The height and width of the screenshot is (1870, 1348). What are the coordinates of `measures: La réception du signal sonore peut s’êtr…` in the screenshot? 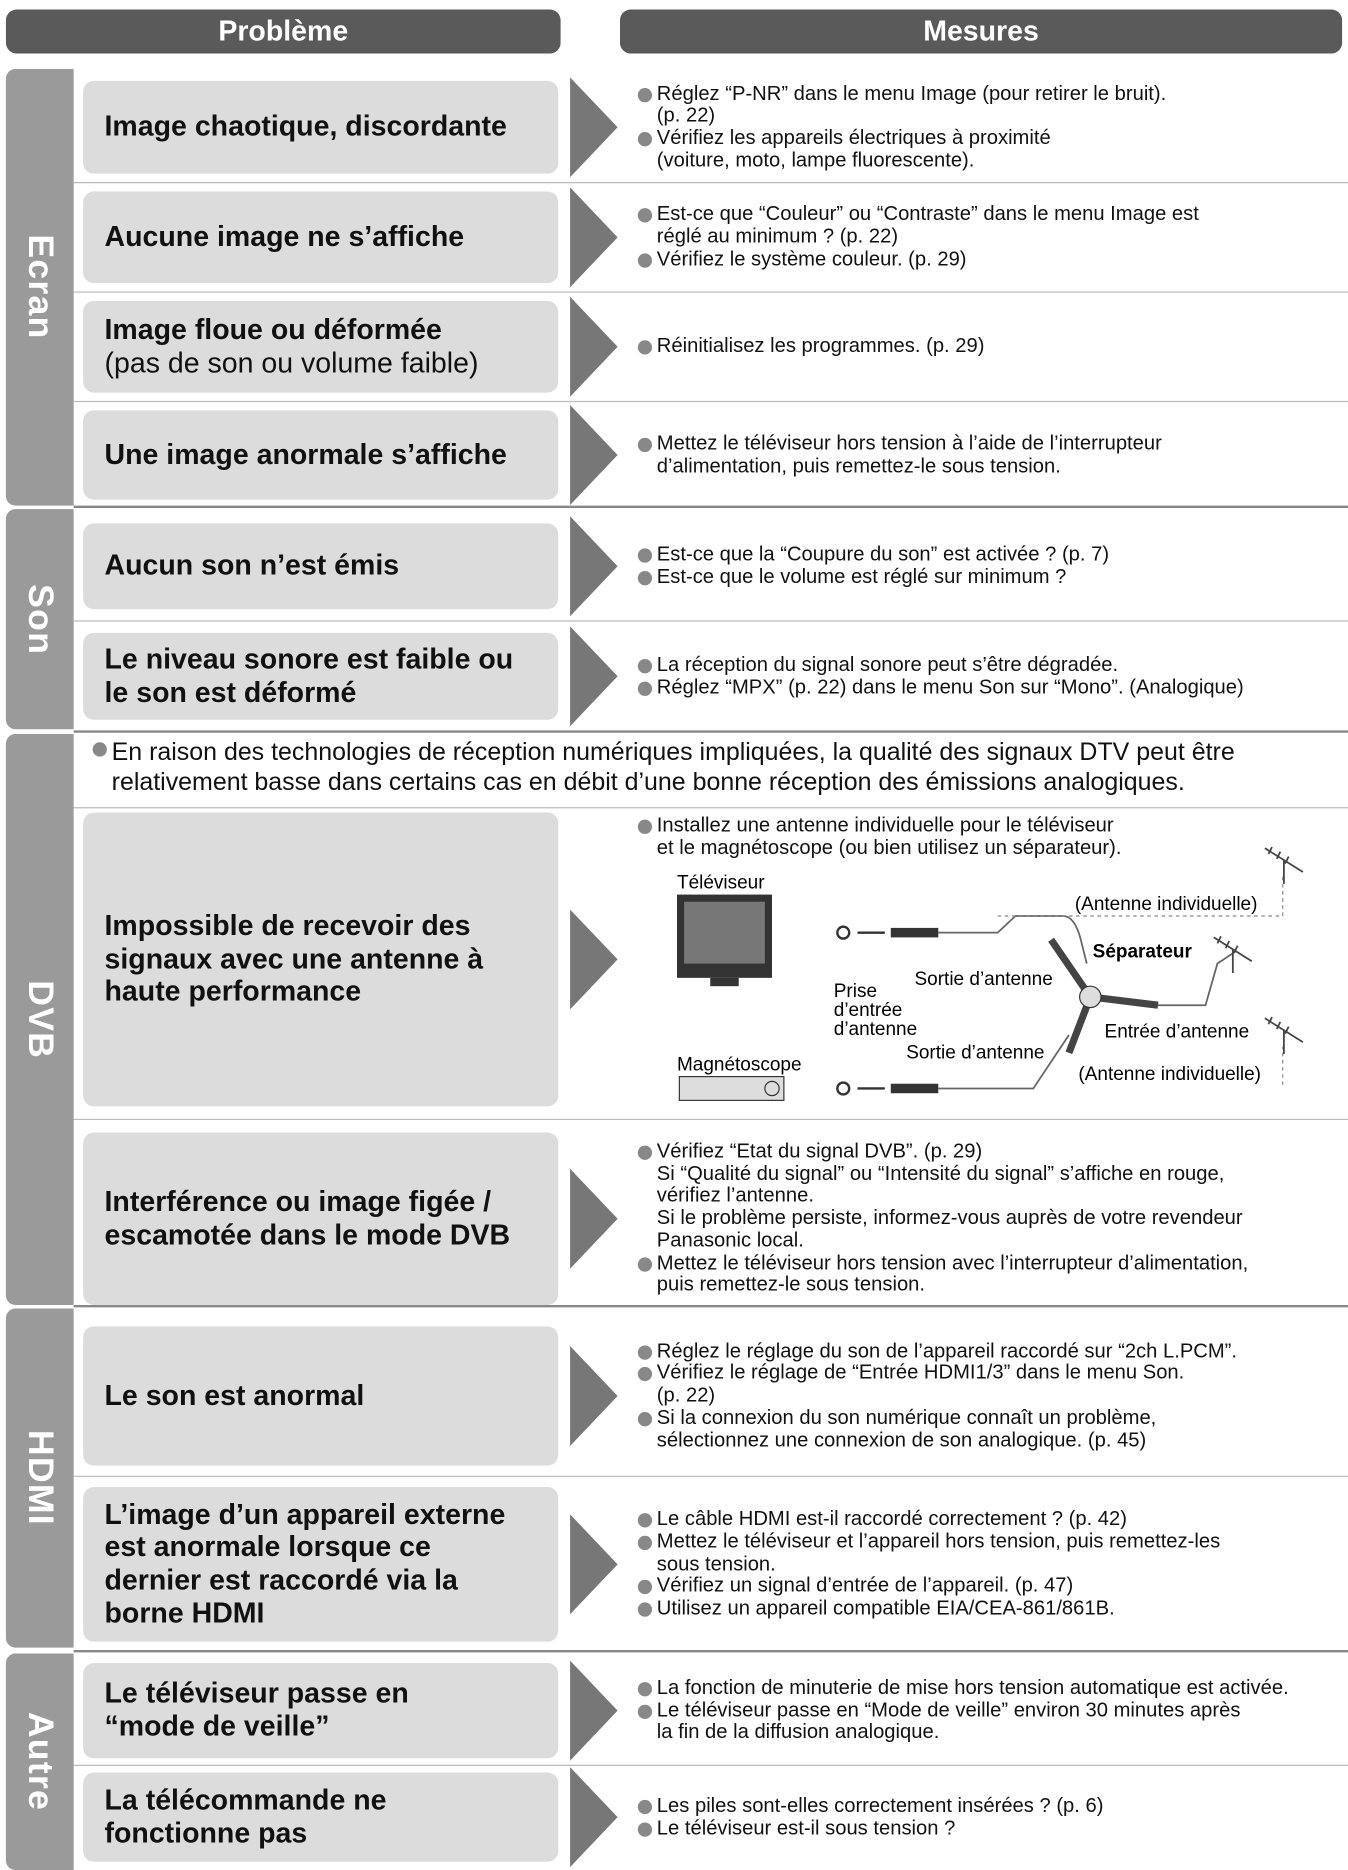 It's located at (992, 676).